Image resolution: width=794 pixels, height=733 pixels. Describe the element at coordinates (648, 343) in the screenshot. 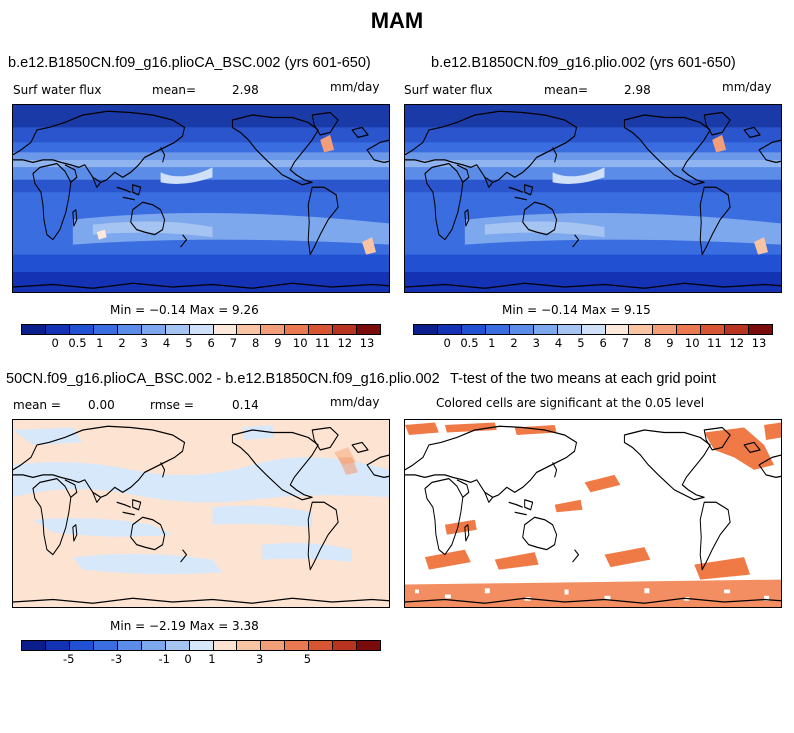

I see `colorbar-tick-label: 8` at that location.